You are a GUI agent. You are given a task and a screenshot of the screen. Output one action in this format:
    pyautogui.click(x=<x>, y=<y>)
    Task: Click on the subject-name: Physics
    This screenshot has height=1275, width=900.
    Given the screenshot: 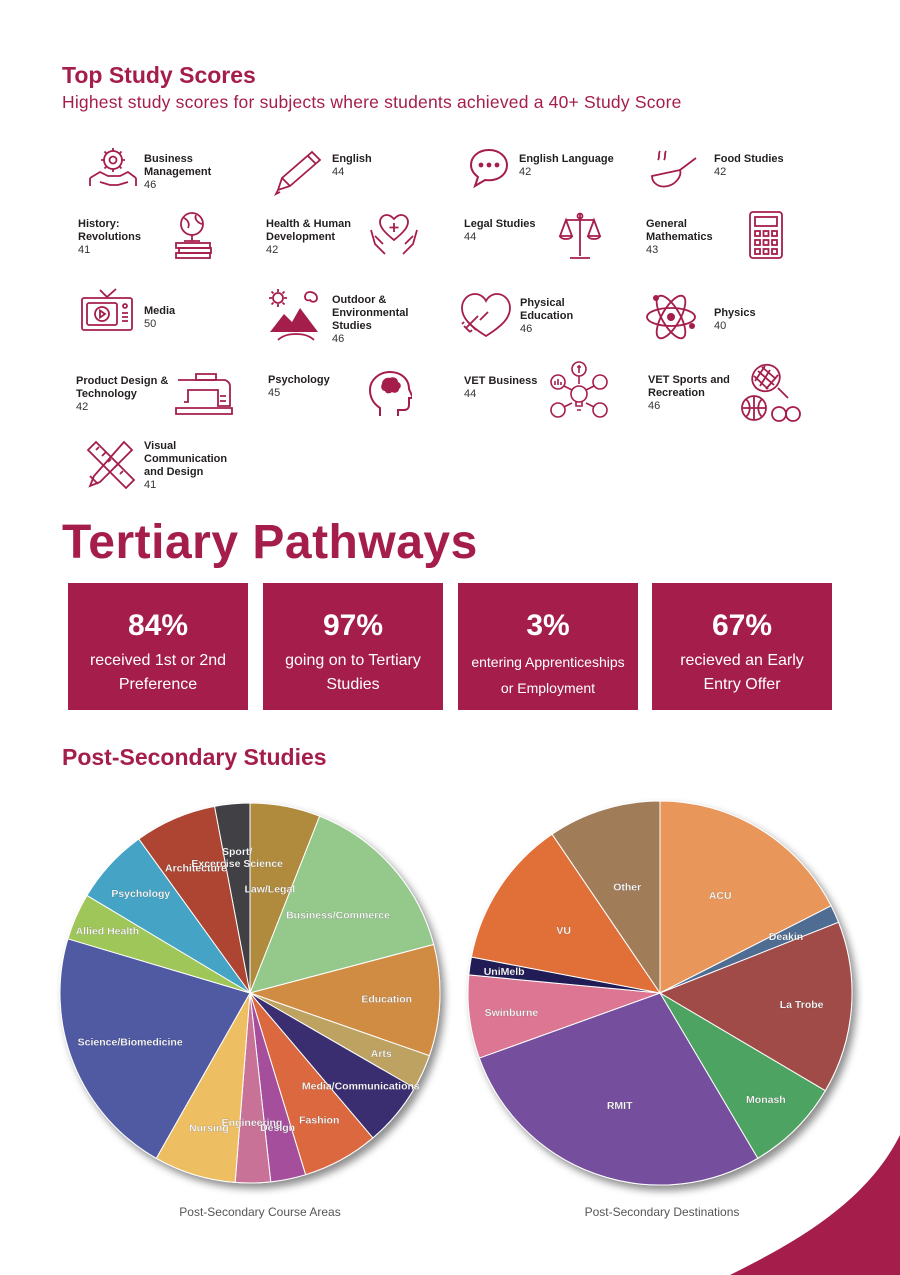 What is the action you would take?
    pyautogui.click(x=735, y=313)
    